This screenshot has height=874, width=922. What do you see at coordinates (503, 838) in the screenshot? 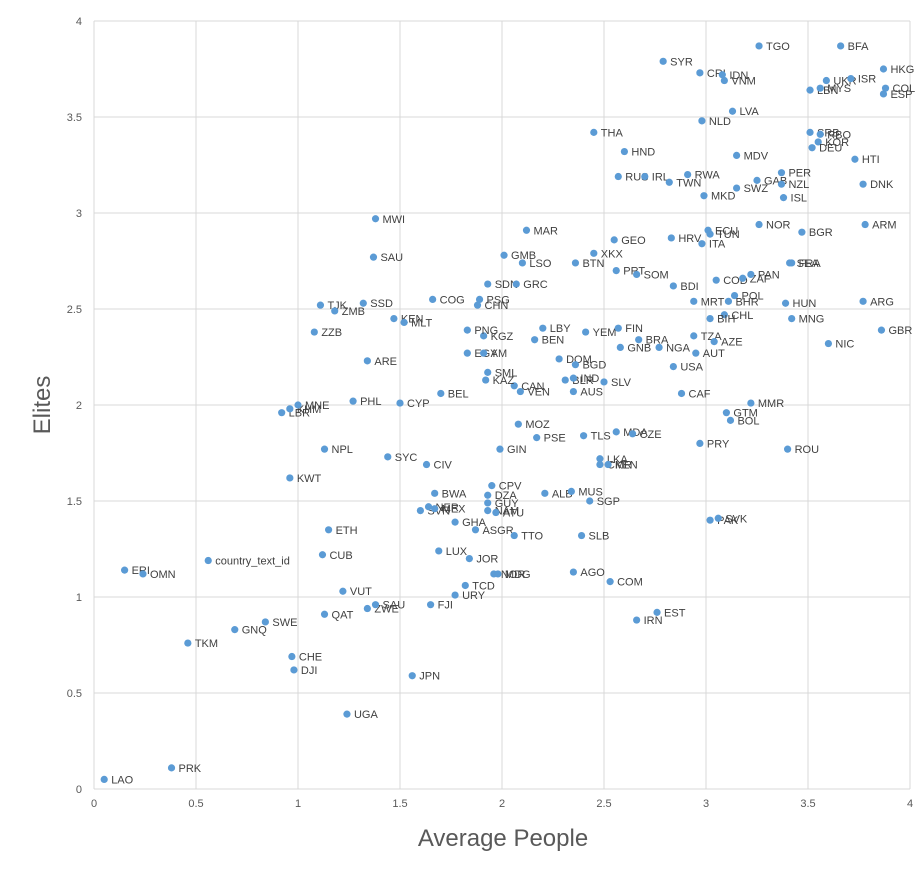
I see `x-axis-title: Average People` at bounding box center [503, 838].